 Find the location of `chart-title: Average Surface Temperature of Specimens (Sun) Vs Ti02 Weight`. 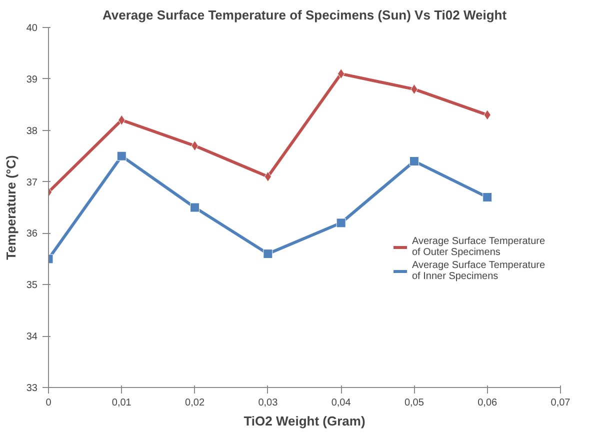

chart-title: Average Surface Temperature of Specimens (Sun) Vs Ti02 Weight is located at coordinates (305, 15).